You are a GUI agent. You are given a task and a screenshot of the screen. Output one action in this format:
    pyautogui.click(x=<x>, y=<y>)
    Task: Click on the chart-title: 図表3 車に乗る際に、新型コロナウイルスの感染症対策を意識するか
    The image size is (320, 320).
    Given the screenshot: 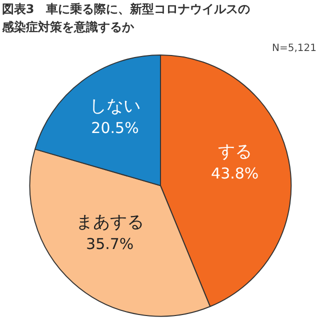 What is the action you would take?
    pyautogui.click(x=125, y=18)
    